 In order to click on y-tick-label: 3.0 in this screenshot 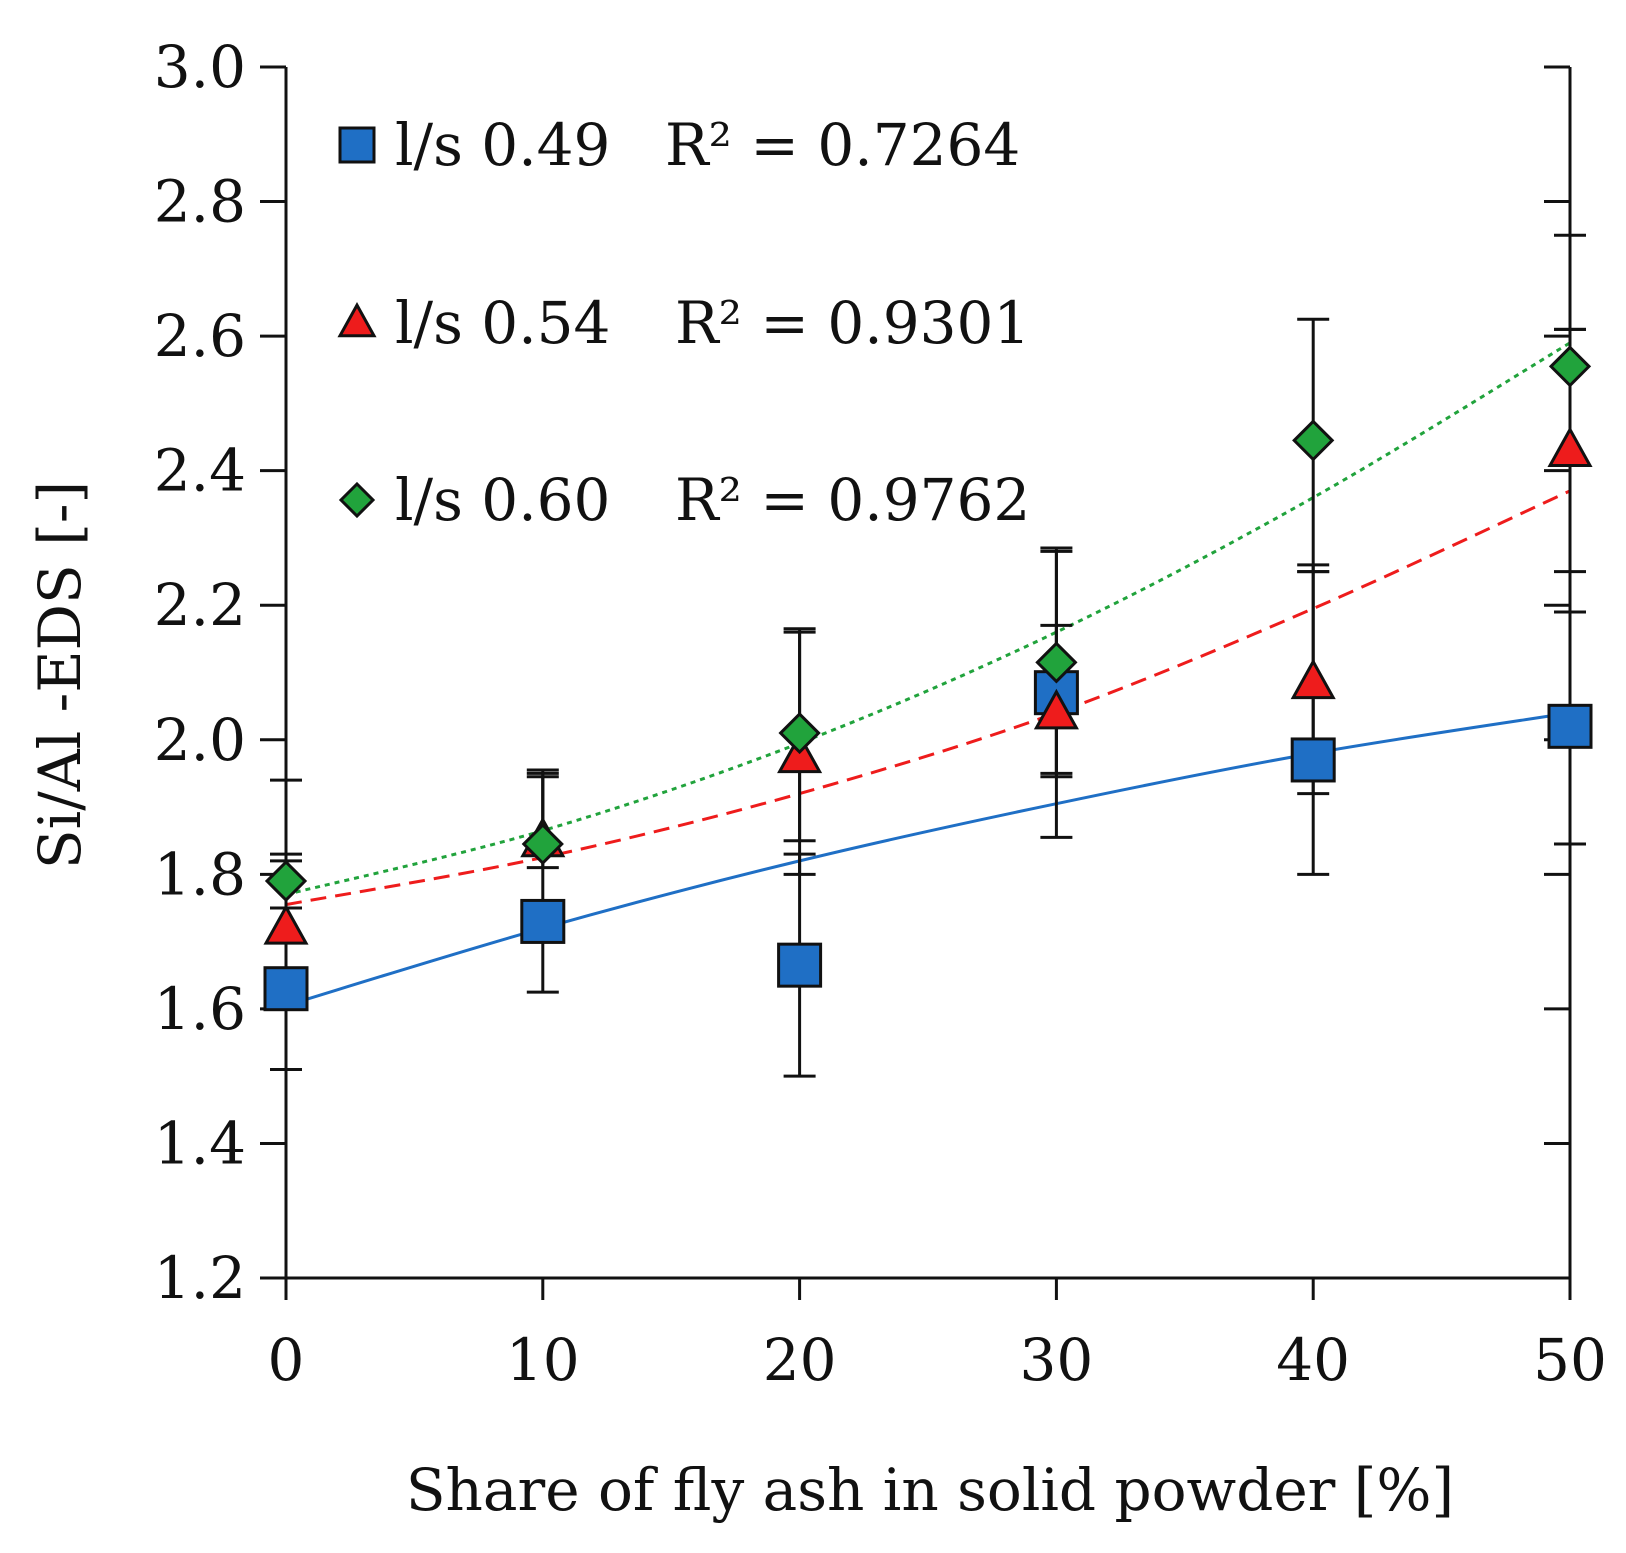, I will do `click(200, 67)`.